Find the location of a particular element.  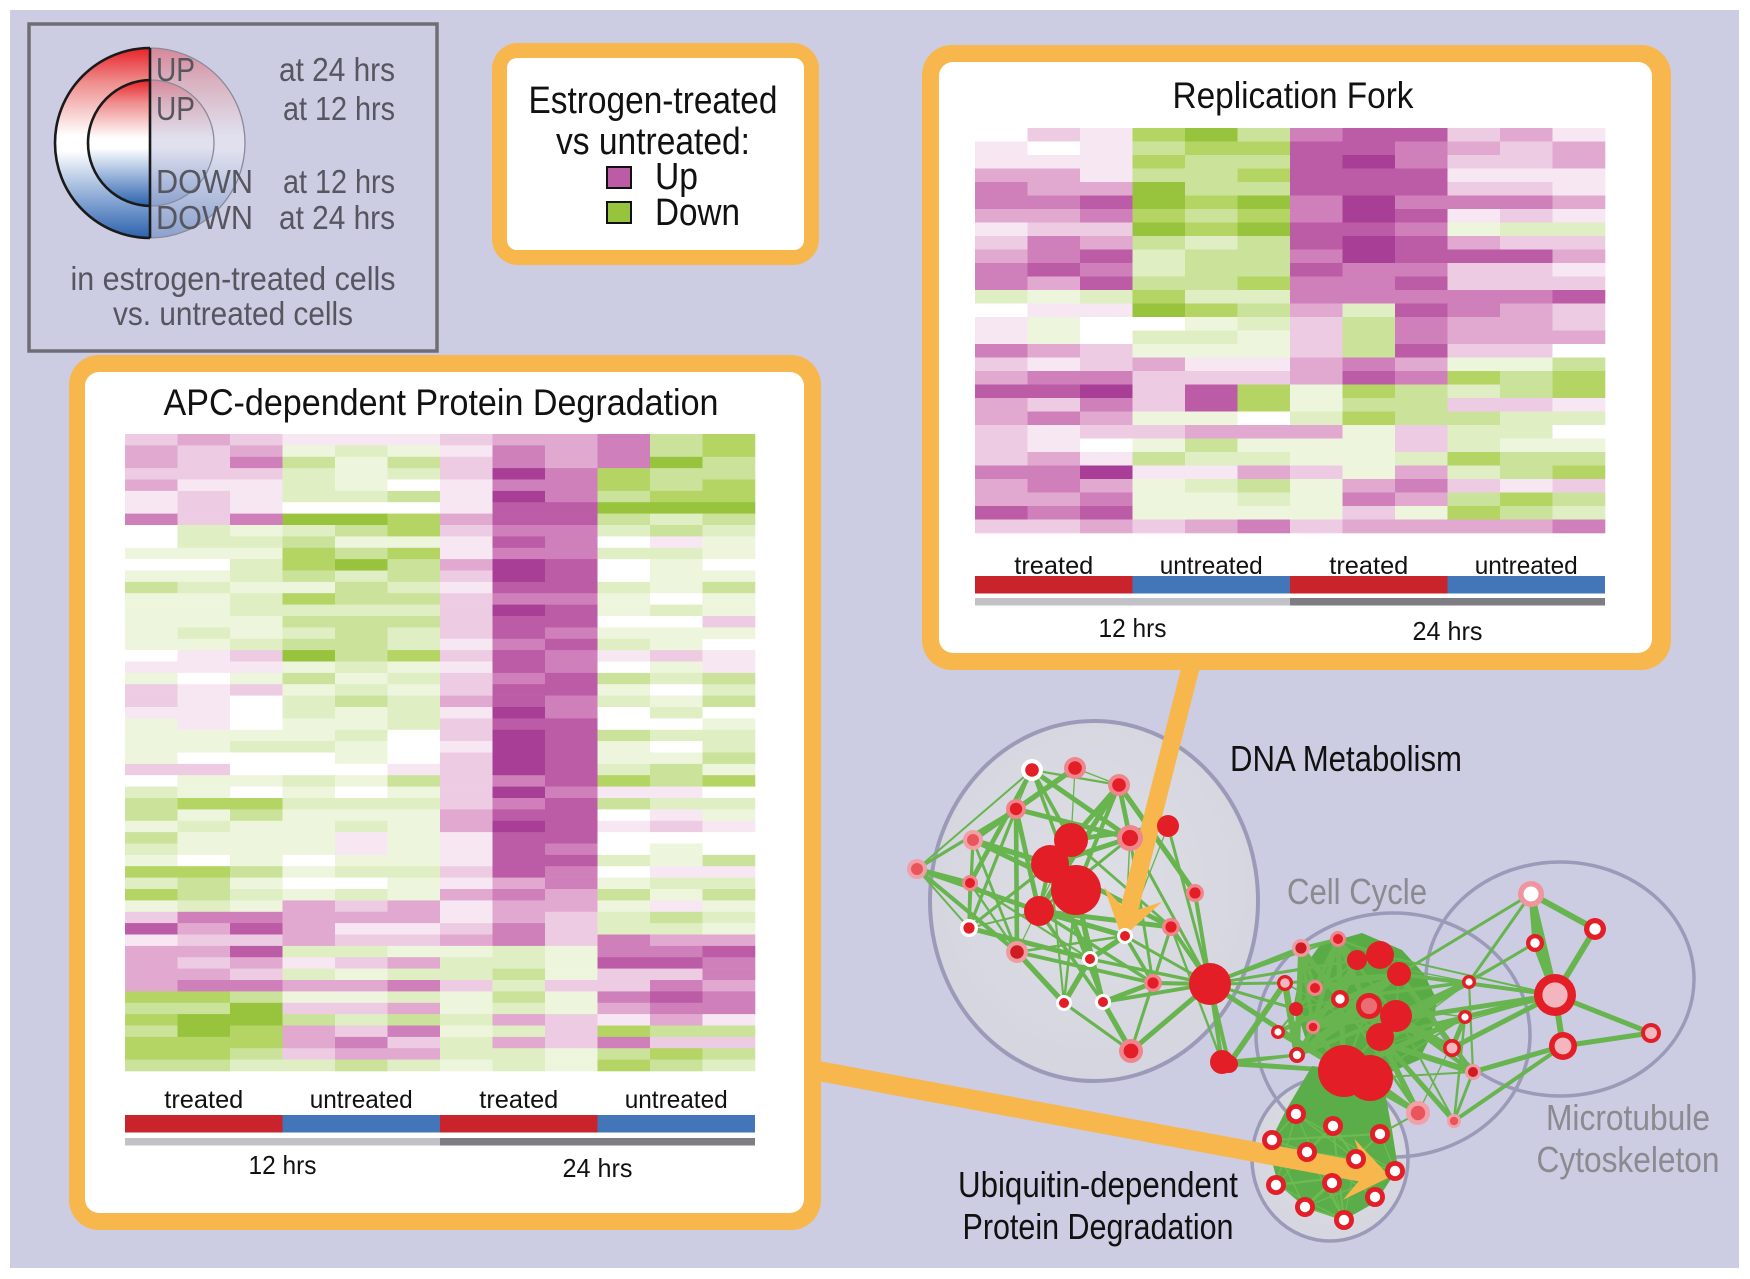

svg-text: DNA Metabolism is located at coordinates (1346, 758).